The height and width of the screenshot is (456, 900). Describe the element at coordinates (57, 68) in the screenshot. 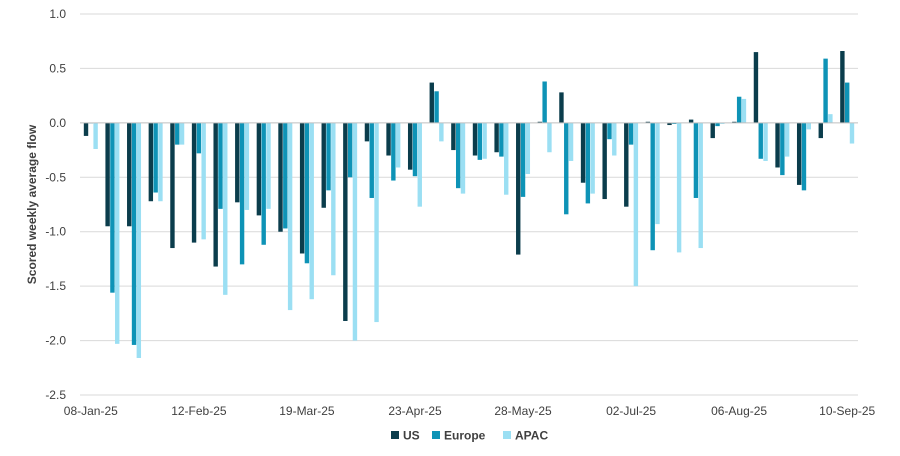

I see `y-tick-label: 0.5` at that location.